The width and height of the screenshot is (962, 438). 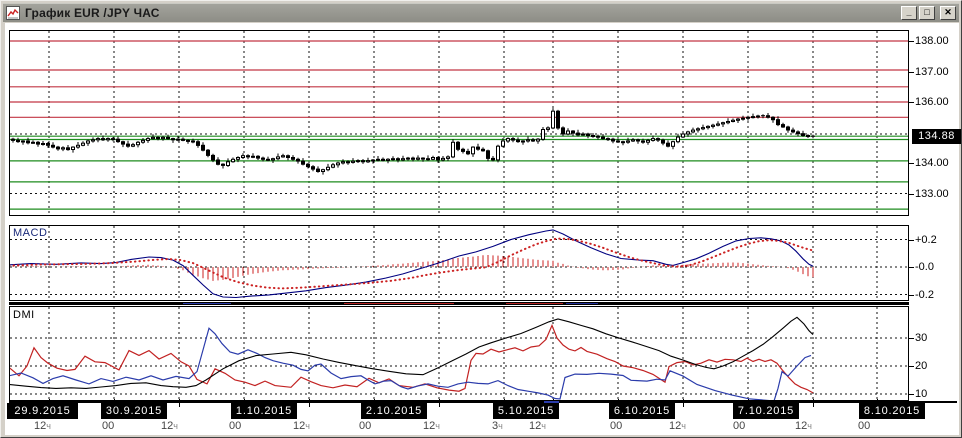 What do you see at coordinates (926, 240) in the screenshot?
I see `macd-axis-label: +0.2` at bounding box center [926, 240].